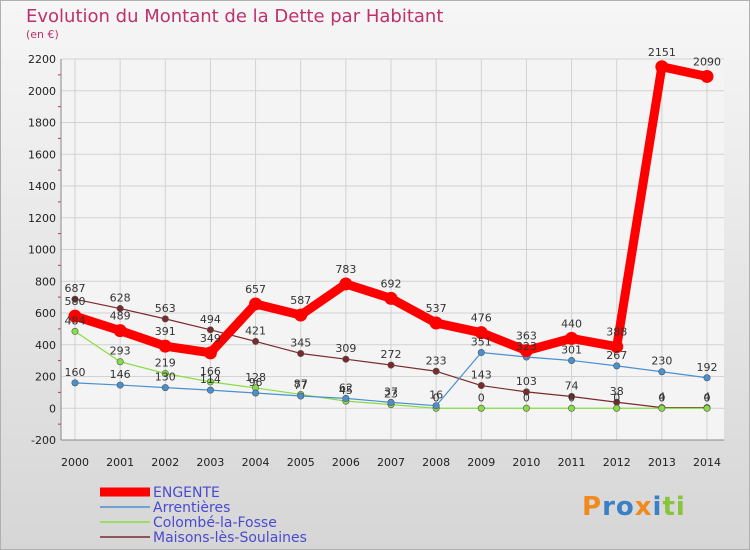 The width and height of the screenshot is (750, 550). Describe the element at coordinates (186, 493) in the screenshot. I see `legend-label: ENGENTE` at that location.